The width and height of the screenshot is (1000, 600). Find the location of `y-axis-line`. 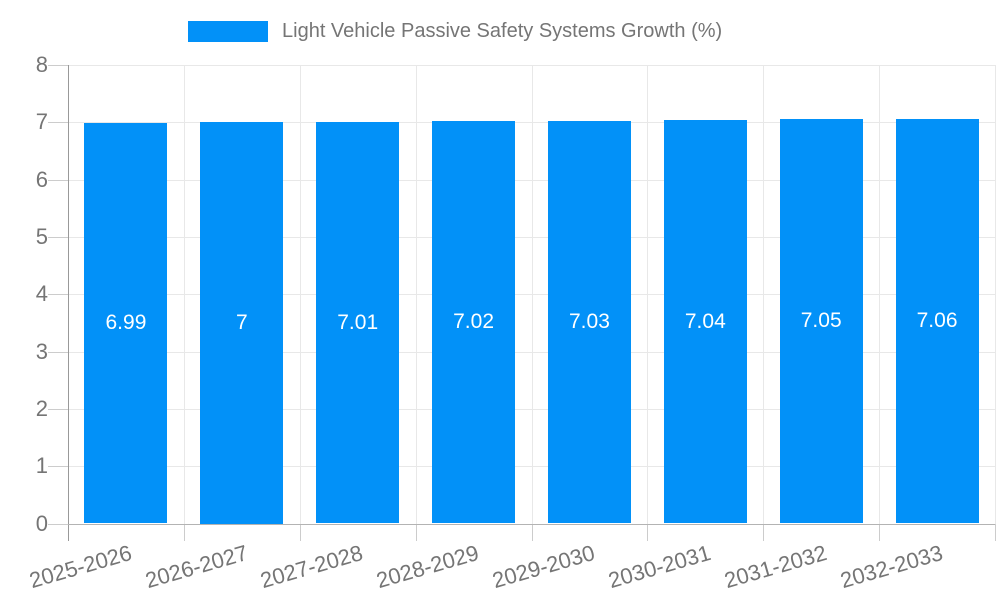

y-axis-line is located at coordinates (68, 303).